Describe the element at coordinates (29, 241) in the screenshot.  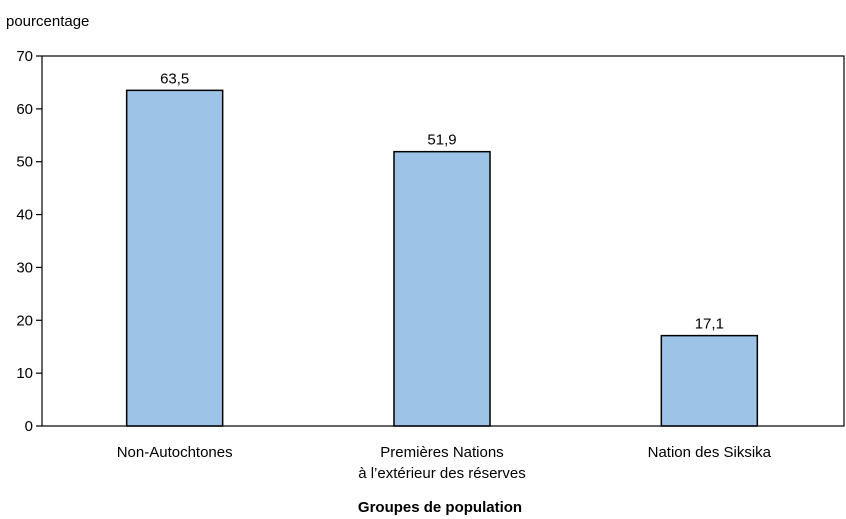
I see `y-axis-ticks: 0 10 20 30 40 50 60 70` at that location.